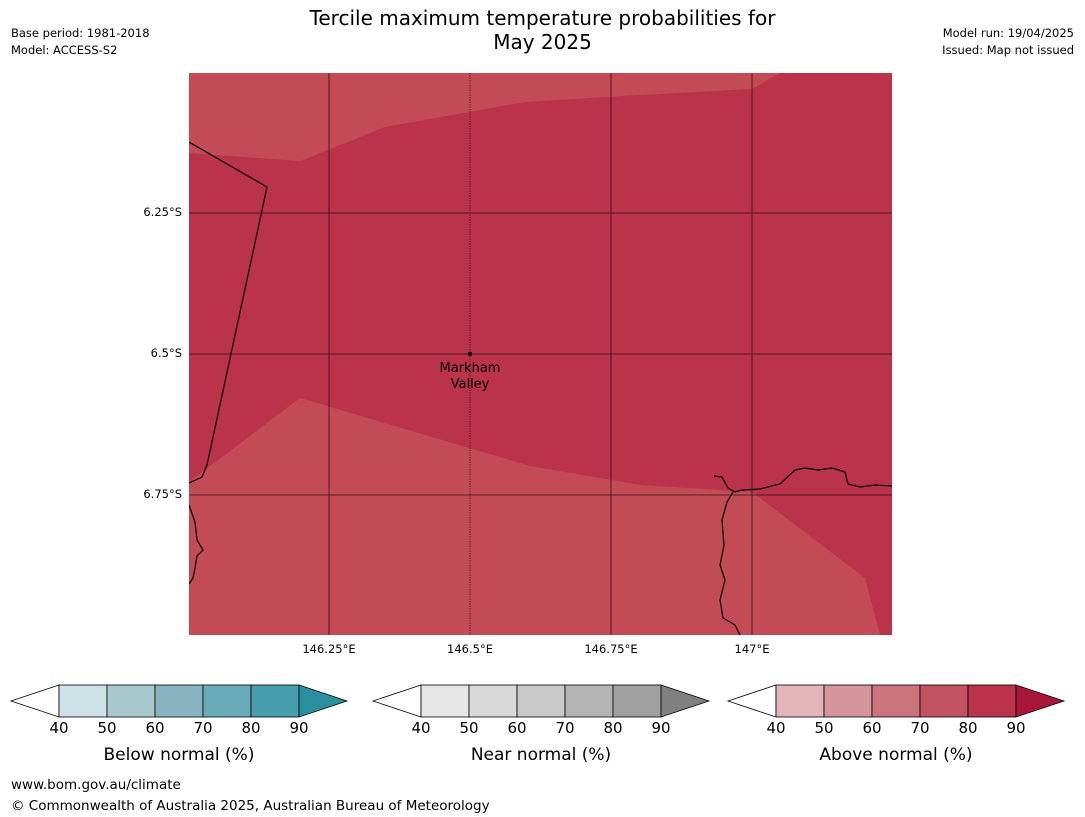  Describe the element at coordinates (166, 353) in the screenshot. I see `lat-label-6-5: 6.5°S` at that location.